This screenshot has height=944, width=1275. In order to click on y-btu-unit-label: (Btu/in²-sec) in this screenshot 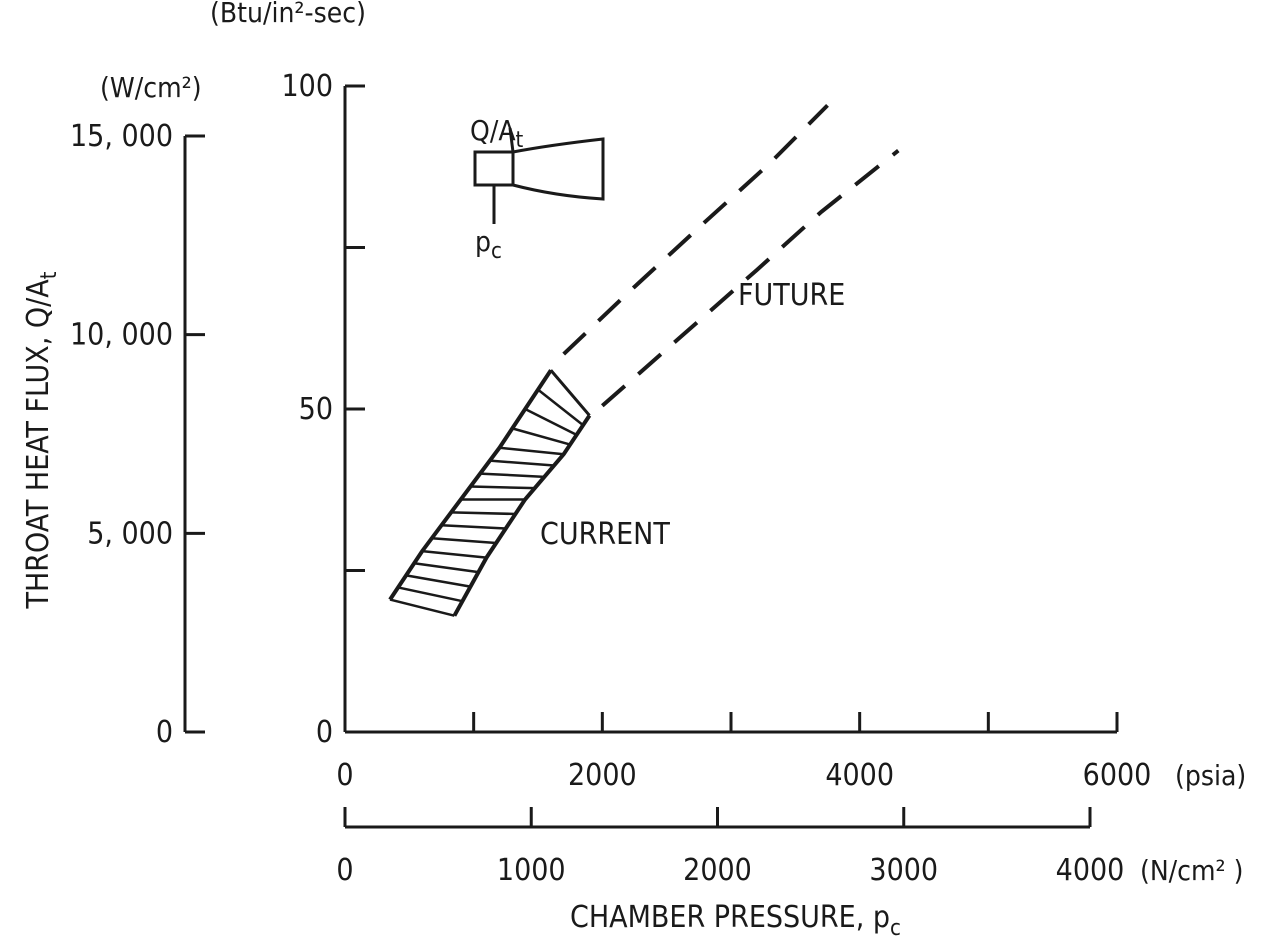, I will do `click(288, 14)`.